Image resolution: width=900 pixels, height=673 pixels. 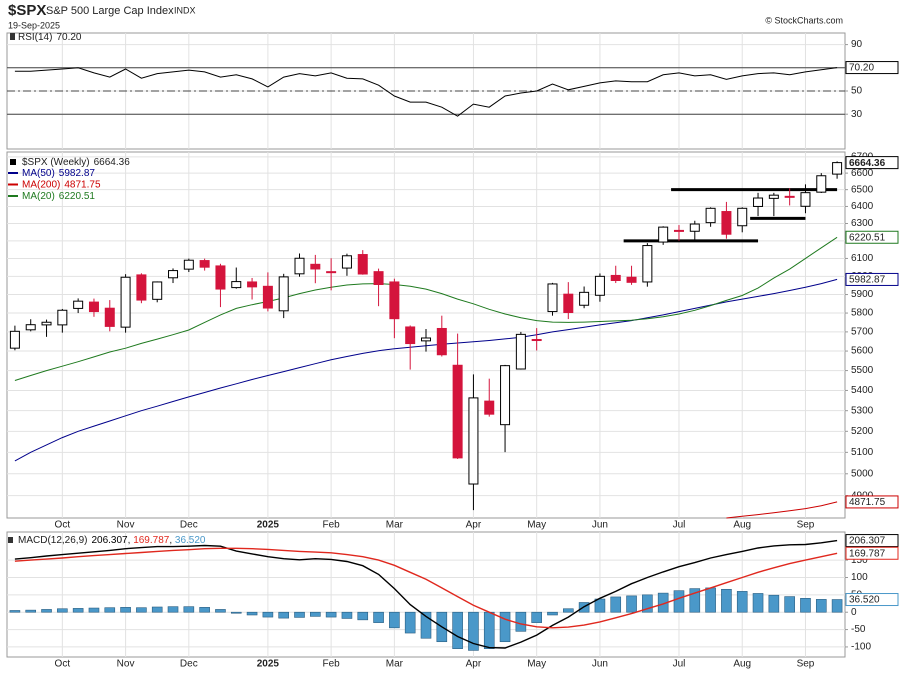 What do you see at coordinates (185, 10) in the screenshot?
I see `exchange: INDX` at bounding box center [185, 10].